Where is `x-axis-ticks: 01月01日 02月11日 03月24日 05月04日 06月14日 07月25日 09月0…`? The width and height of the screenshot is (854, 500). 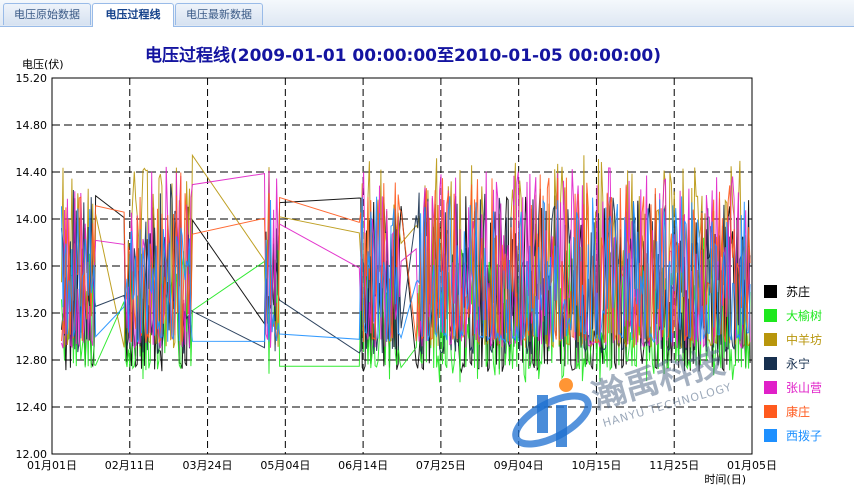 x-axis-ticks: 01月01日 02月11日 03月24日 05月04日 06月14日 07月25日 09月0… is located at coordinates (402, 465).